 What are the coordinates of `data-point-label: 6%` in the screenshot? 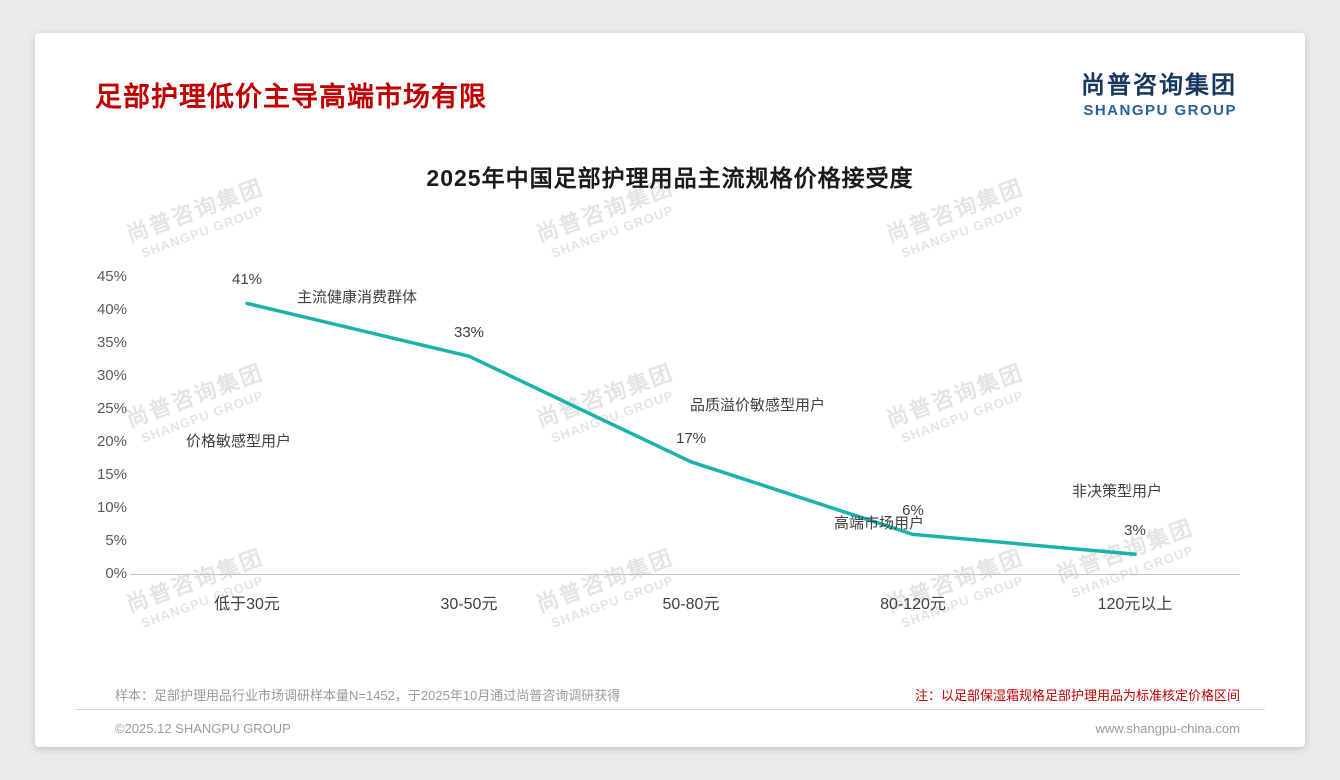 It's located at (913, 511).